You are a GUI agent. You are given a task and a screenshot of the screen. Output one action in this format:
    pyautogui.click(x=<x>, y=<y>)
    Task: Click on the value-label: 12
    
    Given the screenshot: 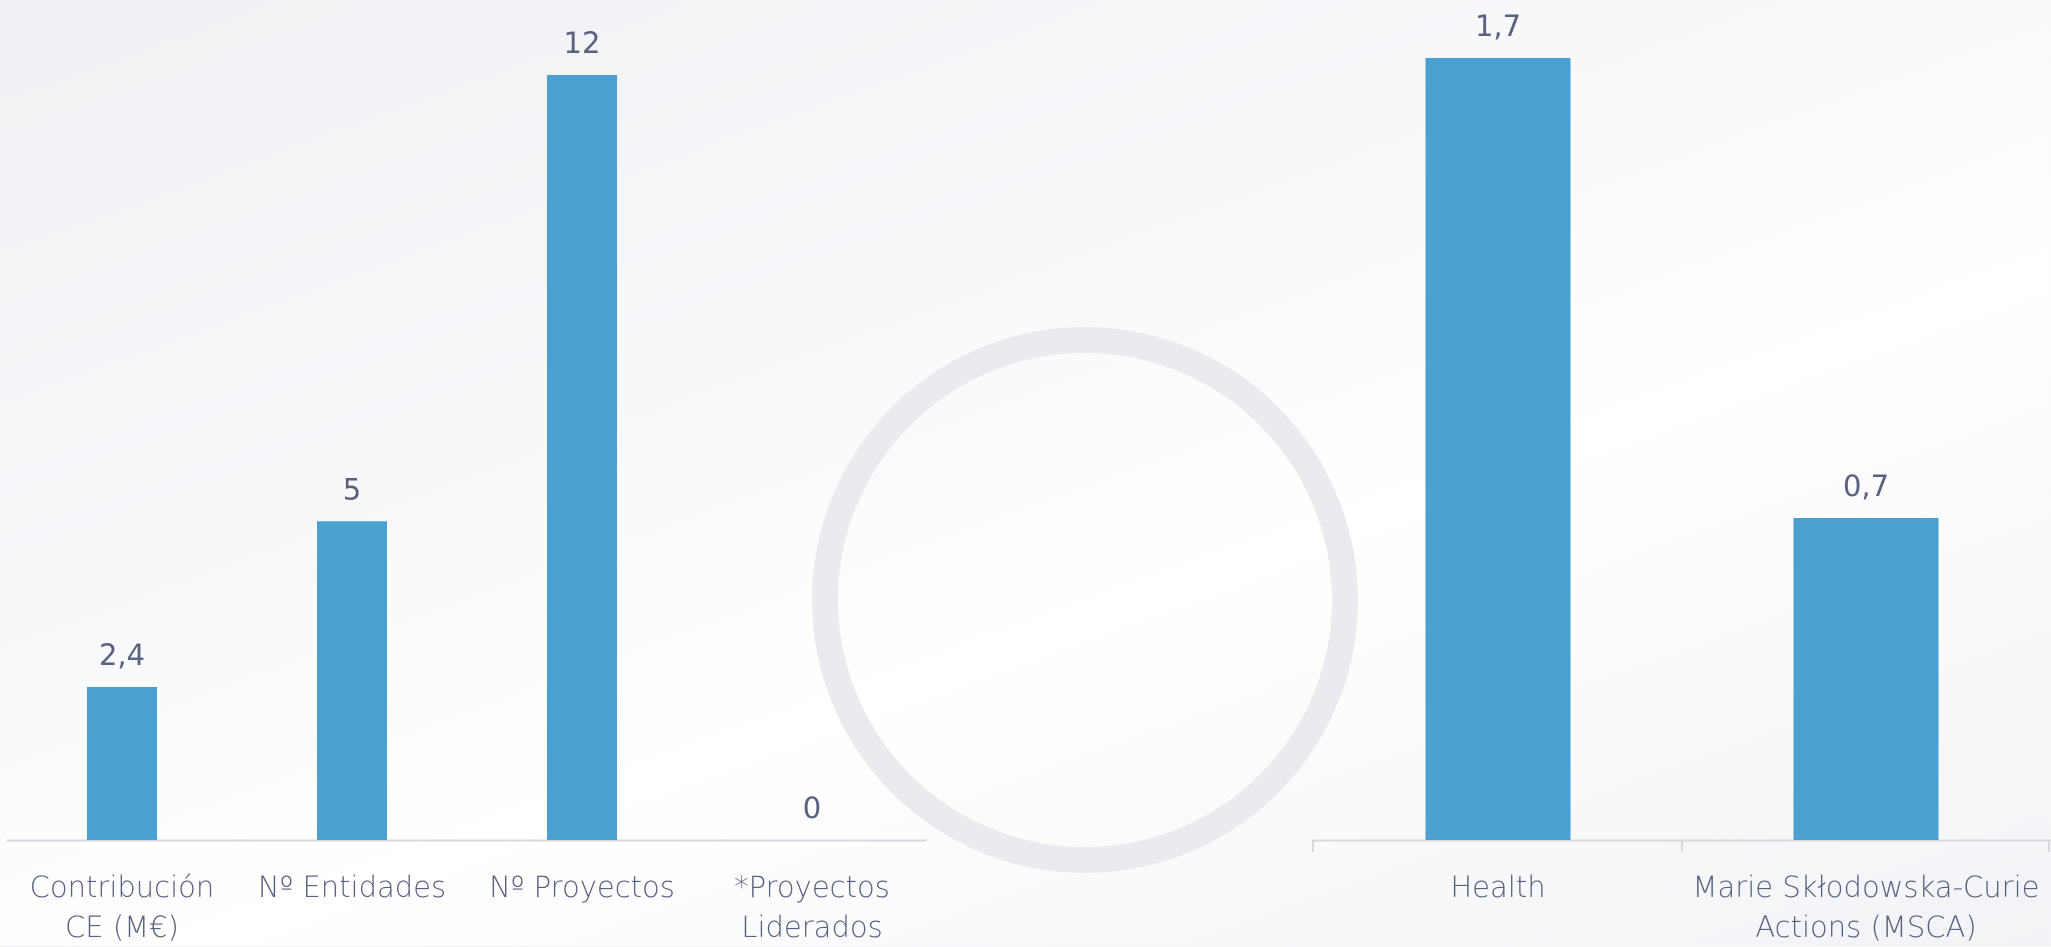 What is the action you would take?
    pyautogui.click(x=582, y=43)
    